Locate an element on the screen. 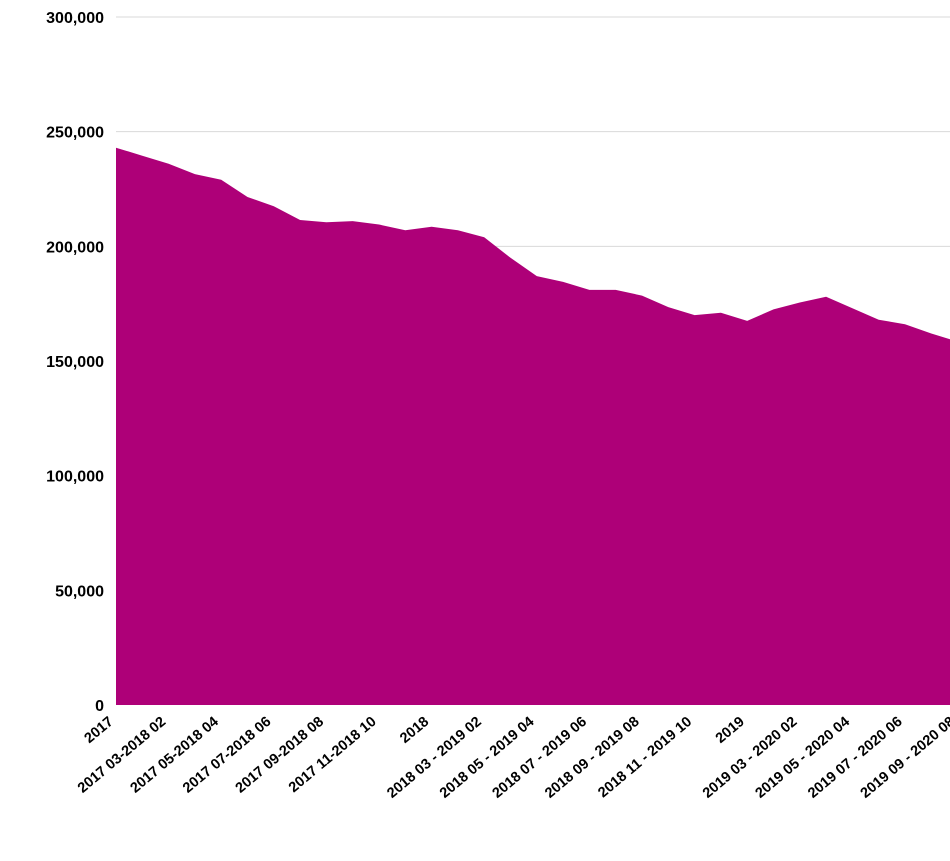 The height and width of the screenshot is (861, 950). x-tick-label: 2018 11 - 2019 10 is located at coordinates (645, 757).